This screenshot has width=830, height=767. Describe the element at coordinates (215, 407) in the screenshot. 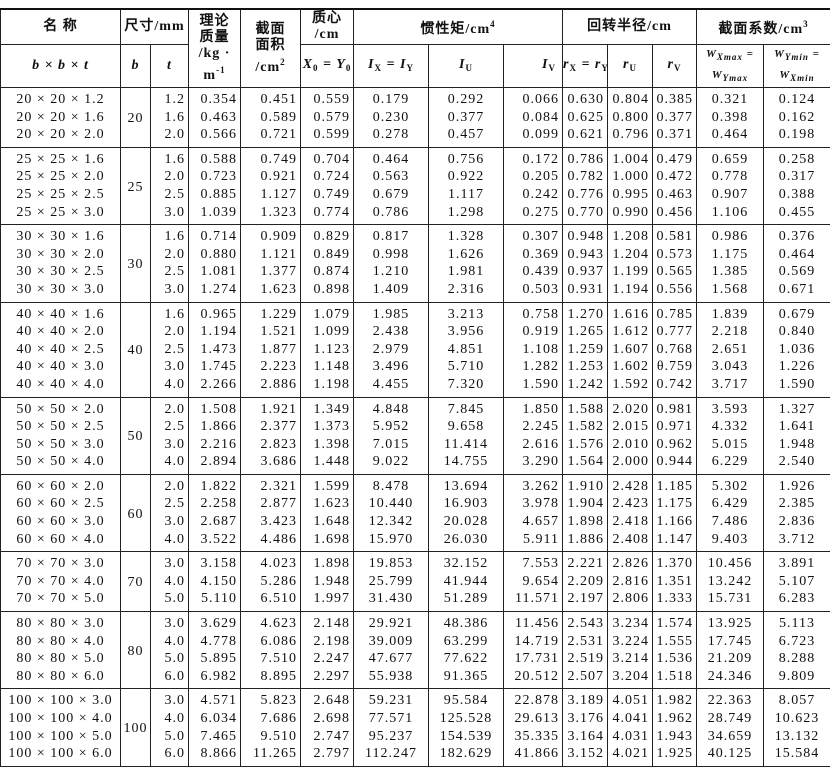

I see `cell-mass: 1.508` at that location.